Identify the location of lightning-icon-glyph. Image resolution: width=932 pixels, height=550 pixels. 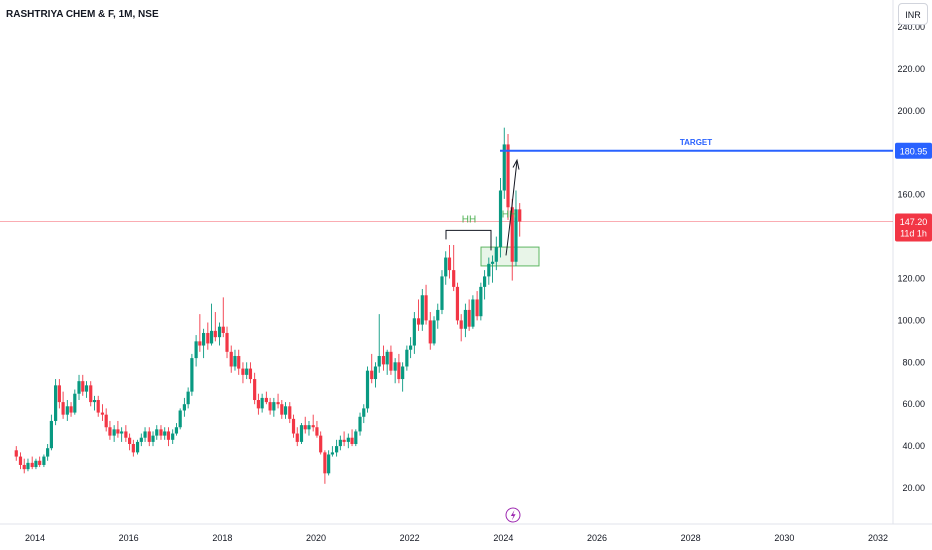
(513, 515).